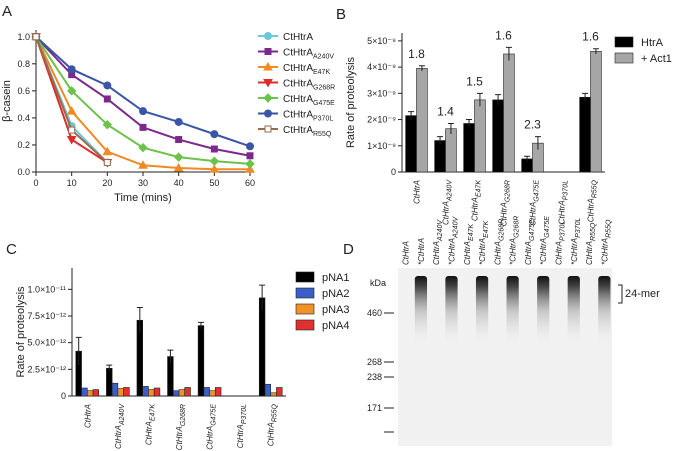 The width and height of the screenshot is (685, 451). What do you see at coordinates (309, 100) in the screenshot?
I see `legend-label: CtHtrAG475E` at bounding box center [309, 100].